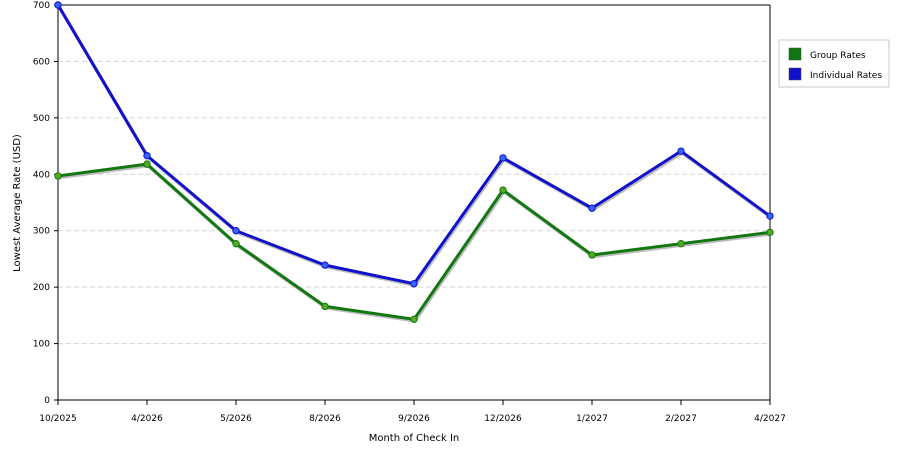 The image size is (900, 450). I want to click on y-tick-label: 200, so click(41, 288).